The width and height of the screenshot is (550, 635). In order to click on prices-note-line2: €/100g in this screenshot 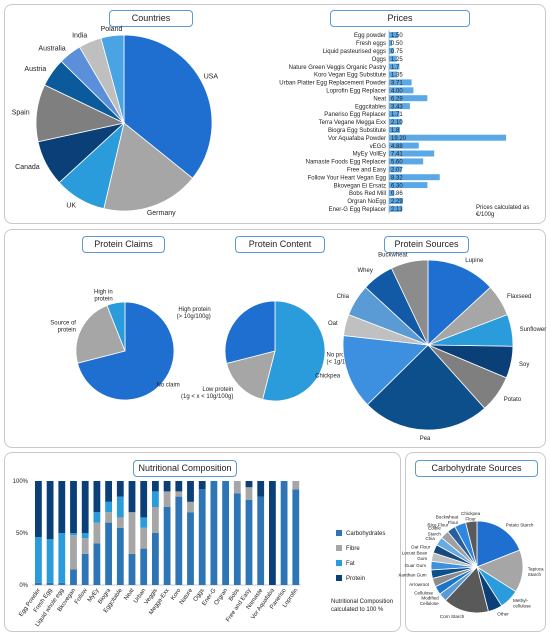, I will do `click(485, 215)`.